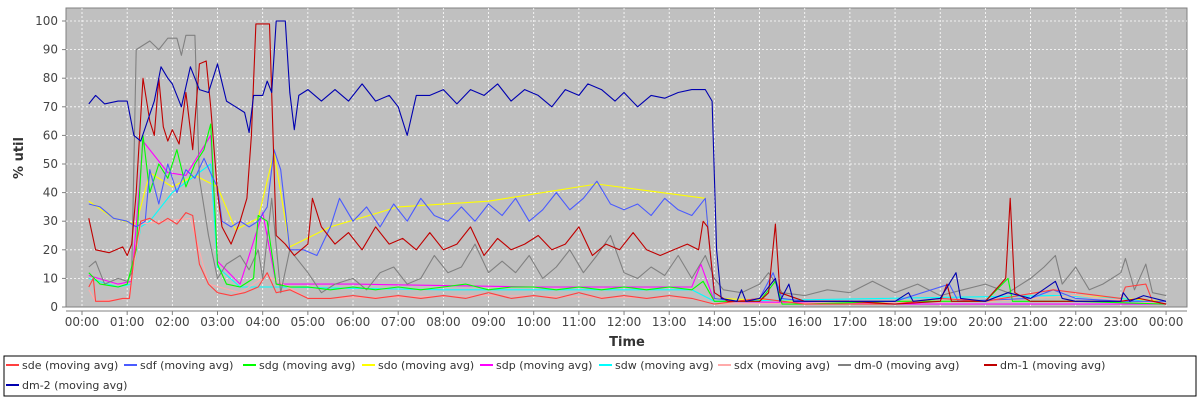 The height and width of the screenshot is (404, 1200). I want to click on x-tick-label: 15:00, so click(759, 322).